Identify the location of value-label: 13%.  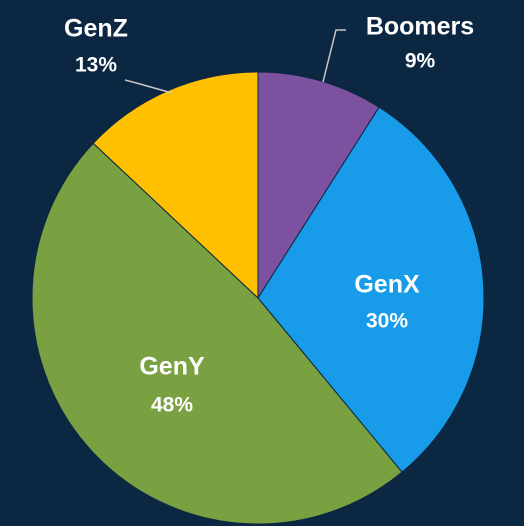
(96, 65).